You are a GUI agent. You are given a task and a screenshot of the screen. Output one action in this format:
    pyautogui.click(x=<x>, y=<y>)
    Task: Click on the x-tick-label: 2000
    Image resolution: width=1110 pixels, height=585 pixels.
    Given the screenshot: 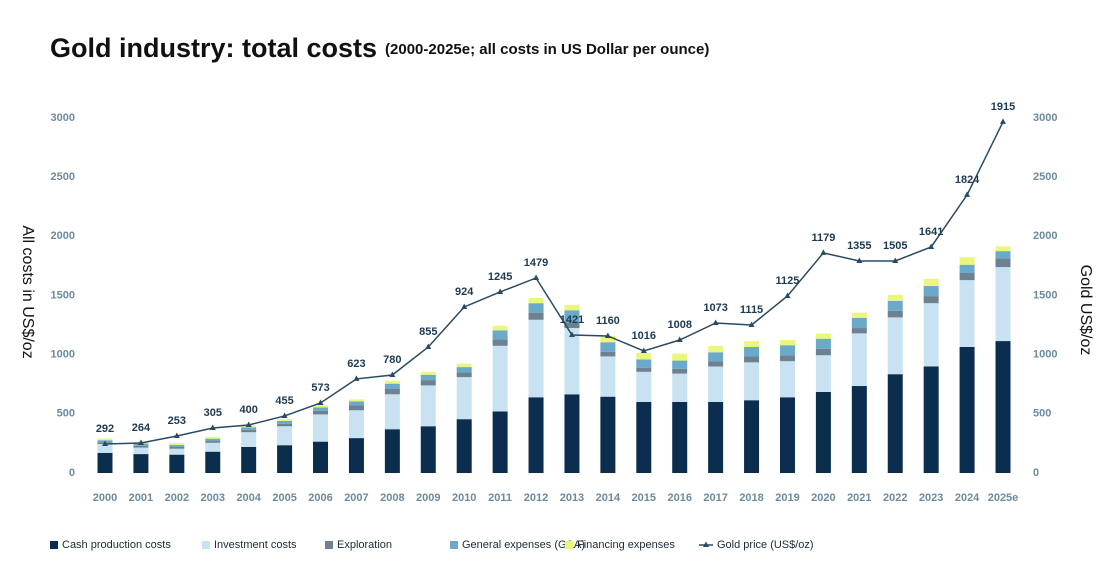 What is the action you would take?
    pyautogui.click(x=105, y=498)
    